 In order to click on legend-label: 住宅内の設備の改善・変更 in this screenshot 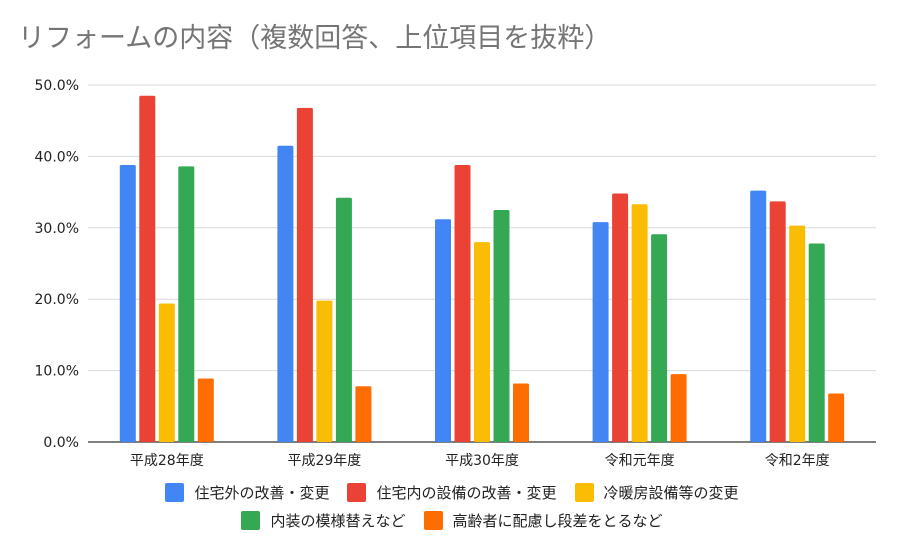, I will do `click(466, 492)`.